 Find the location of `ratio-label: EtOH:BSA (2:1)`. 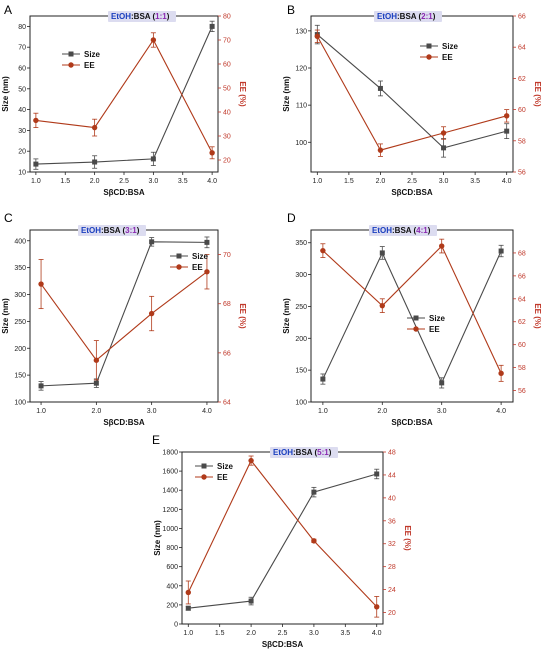

ratio-label: EtOH:BSA (2:1) is located at coordinates (406, 16).